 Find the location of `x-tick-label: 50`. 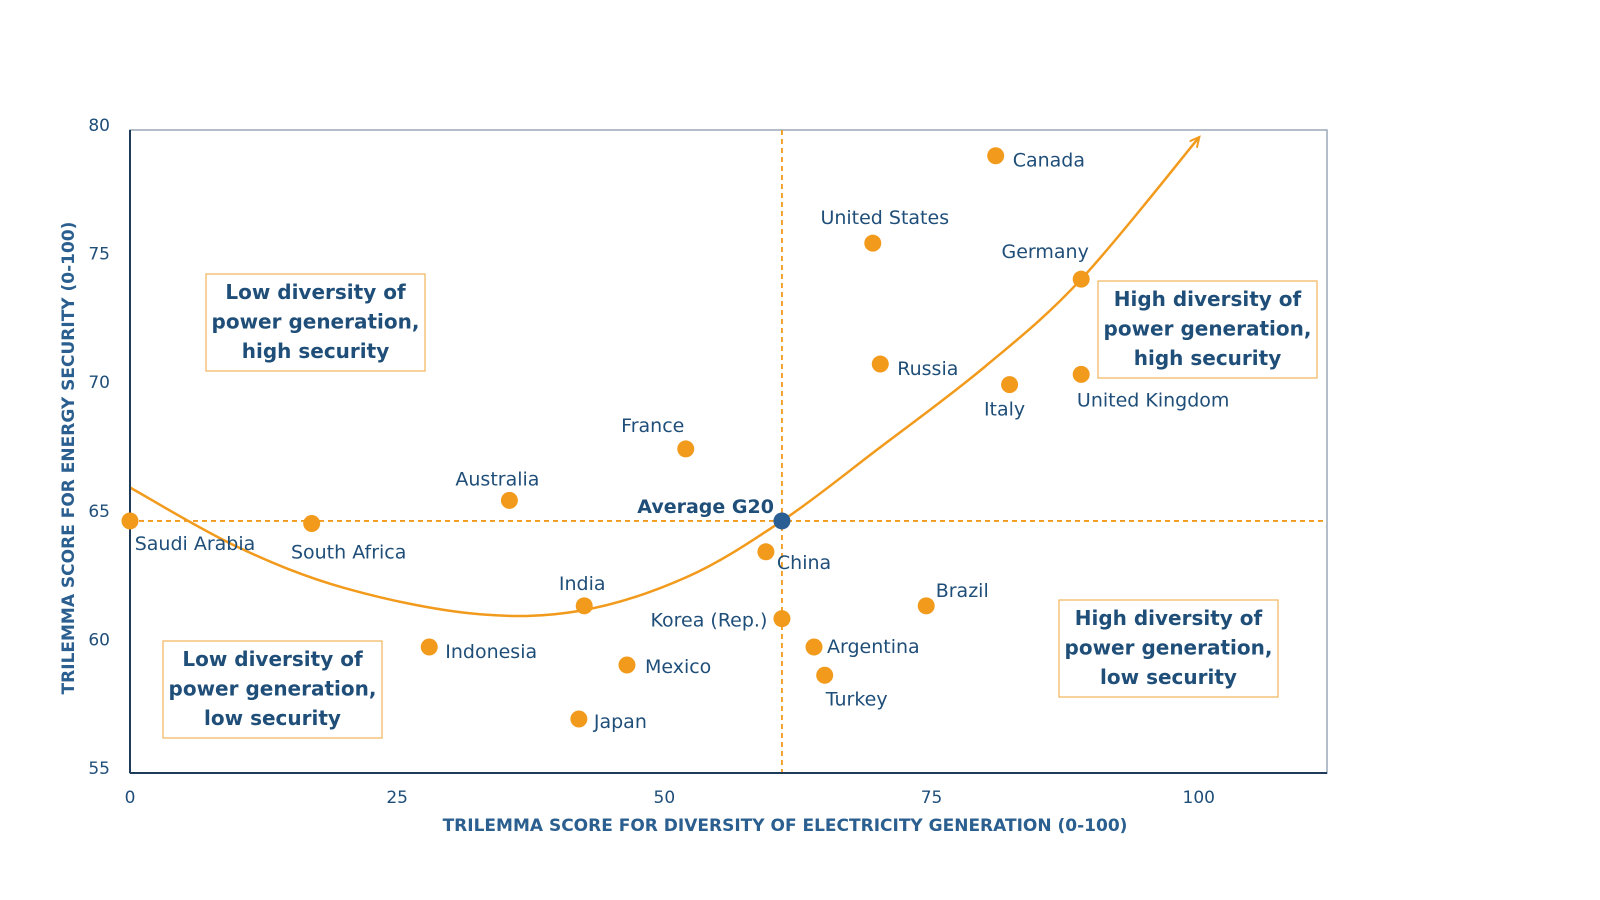

x-tick-label: 50 is located at coordinates (665, 798).